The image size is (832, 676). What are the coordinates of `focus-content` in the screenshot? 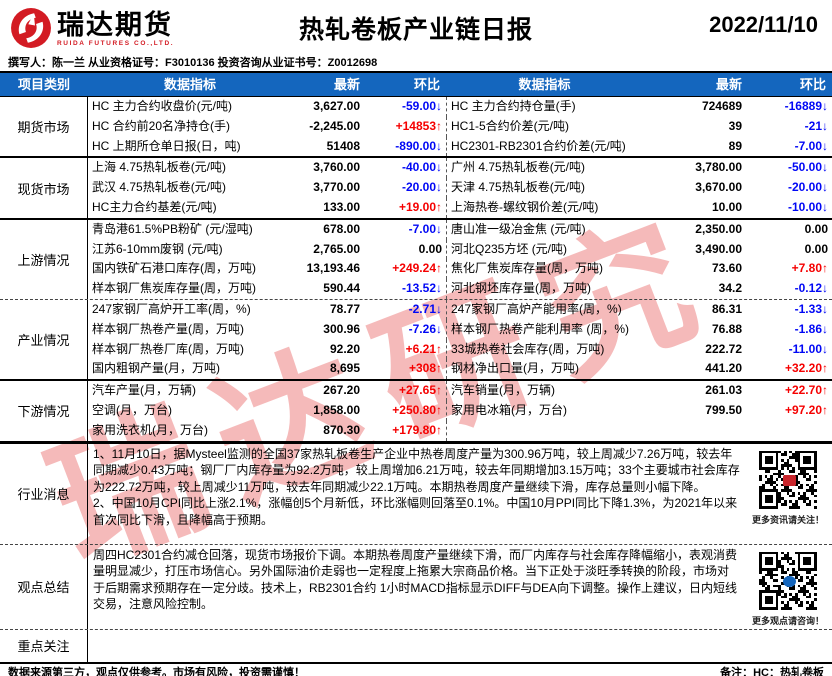 It's located at (460, 646).